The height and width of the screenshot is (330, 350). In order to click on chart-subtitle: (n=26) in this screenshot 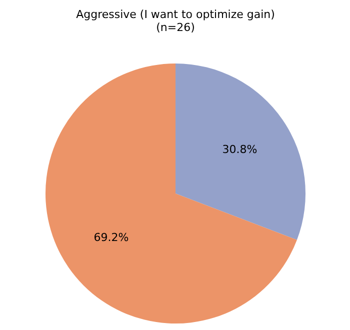, I will do `click(175, 27)`.